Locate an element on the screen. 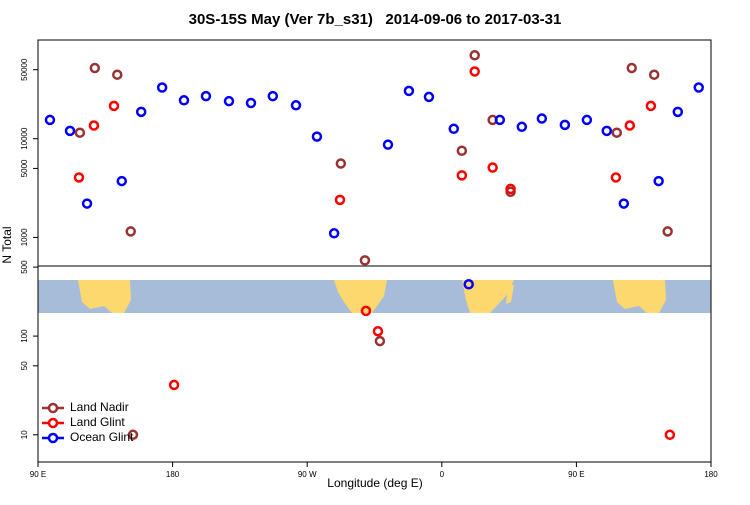 This screenshot has height=505, width=750. map-strip is located at coordinates (374, 296).